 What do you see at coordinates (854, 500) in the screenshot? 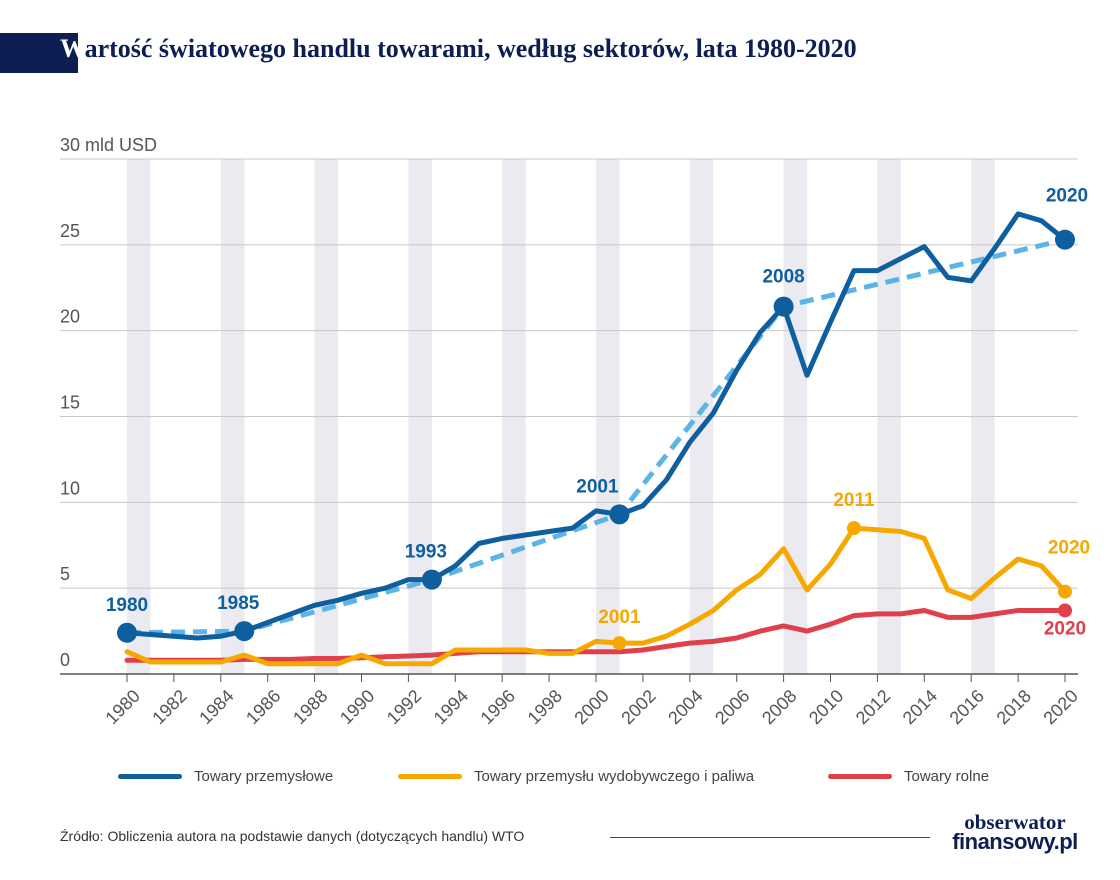
I see `data-label: 2011` at bounding box center [854, 500].